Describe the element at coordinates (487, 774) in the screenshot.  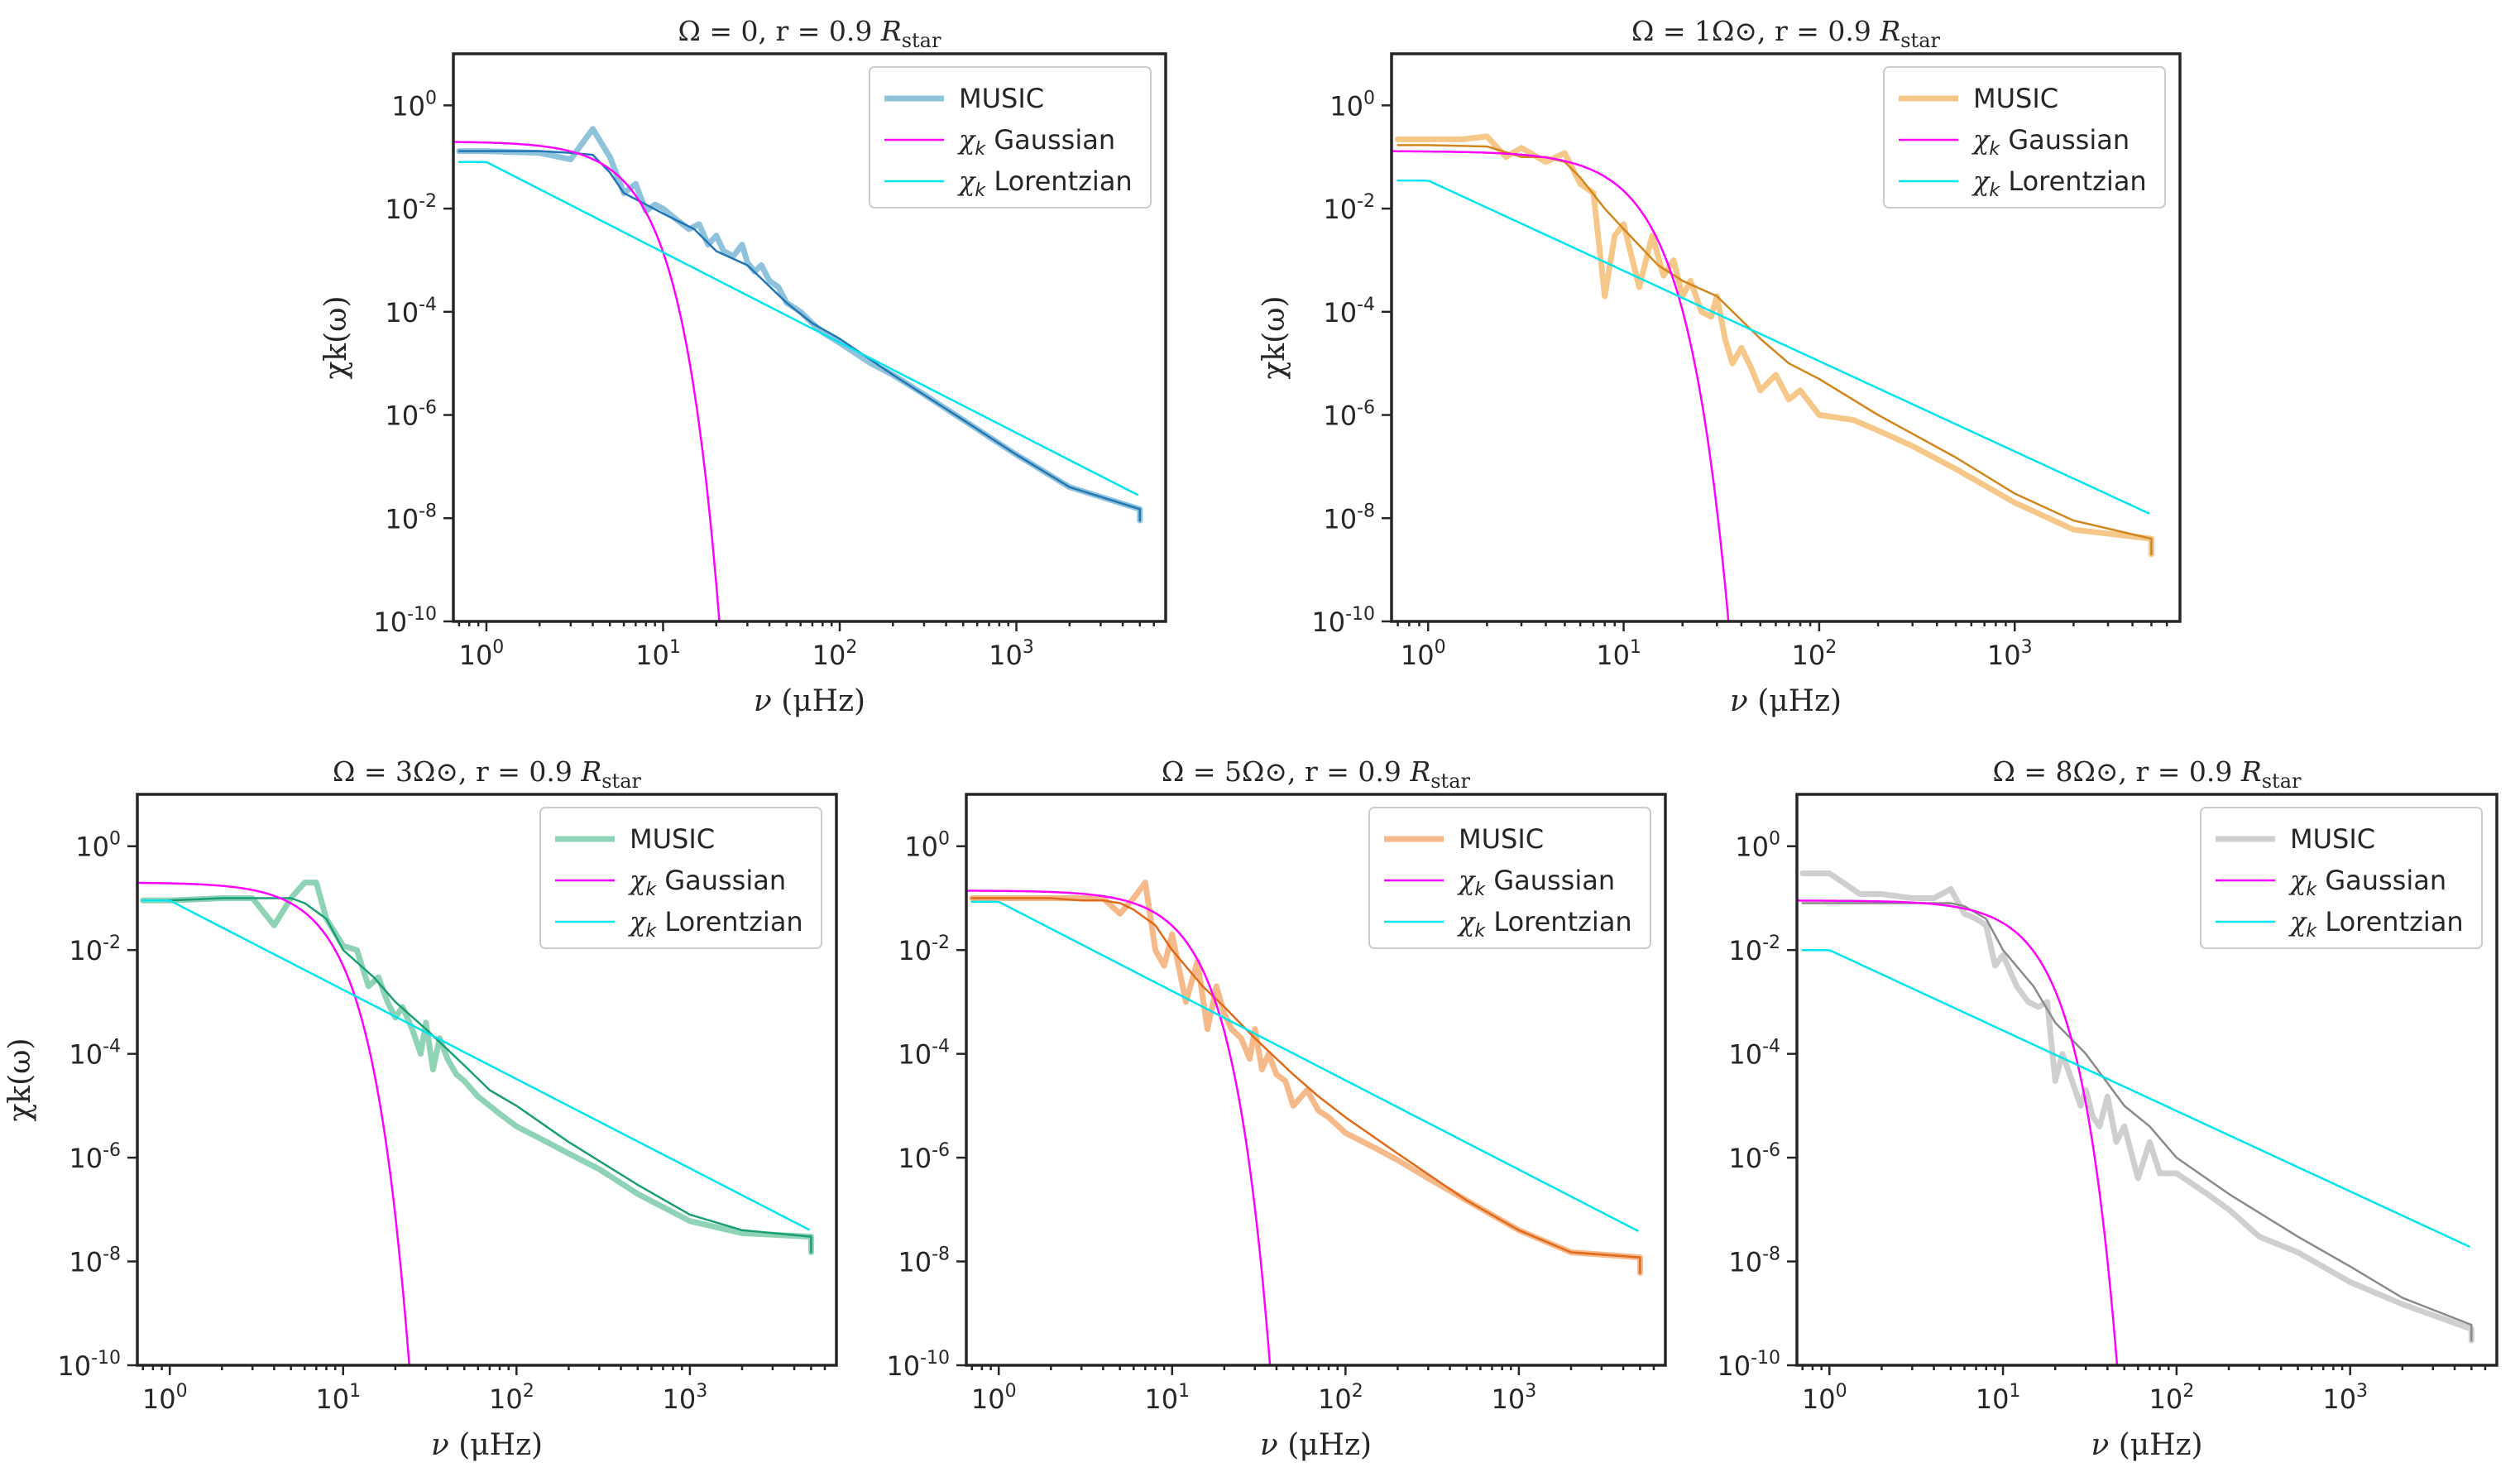
I see `panel-title: Ω = 3Ω⊙, r = 0.9 Rstar` at that location.